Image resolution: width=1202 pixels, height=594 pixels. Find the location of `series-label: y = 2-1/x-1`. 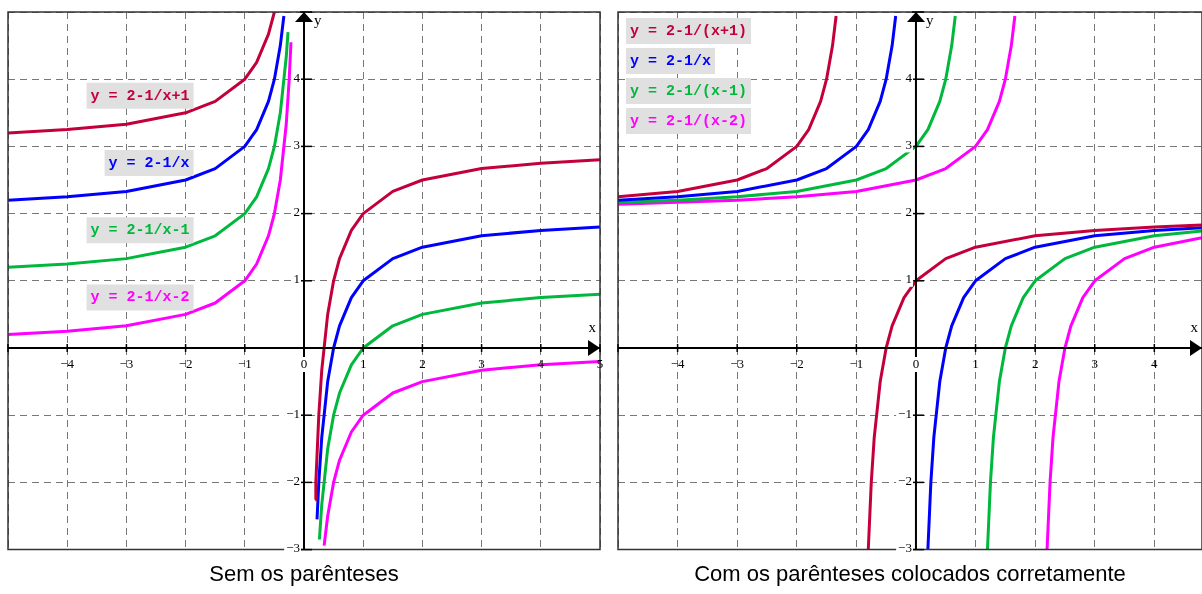

series-label: y = 2-1/x-1 is located at coordinates (140, 230).